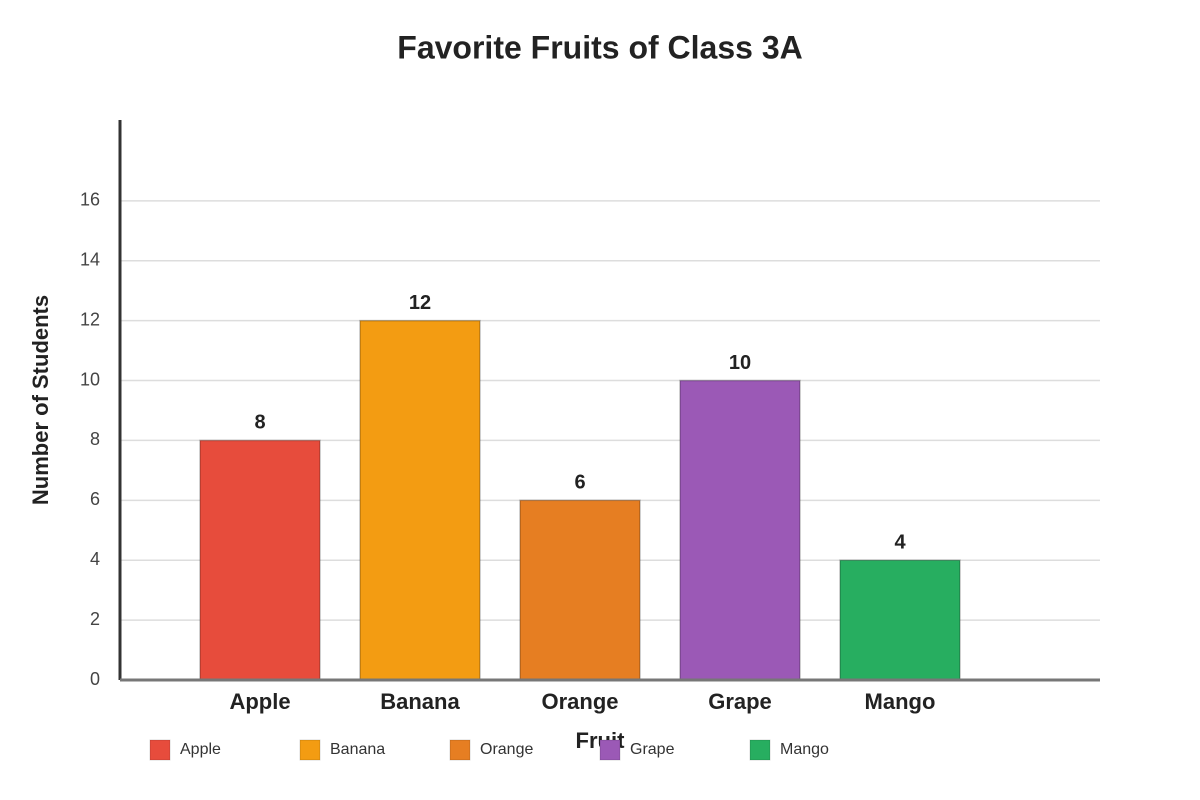 The image size is (1200, 800). What do you see at coordinates (90, 379) in the screenshot?
I see `y-tick-label: 10` at bounding box center [90, 379].